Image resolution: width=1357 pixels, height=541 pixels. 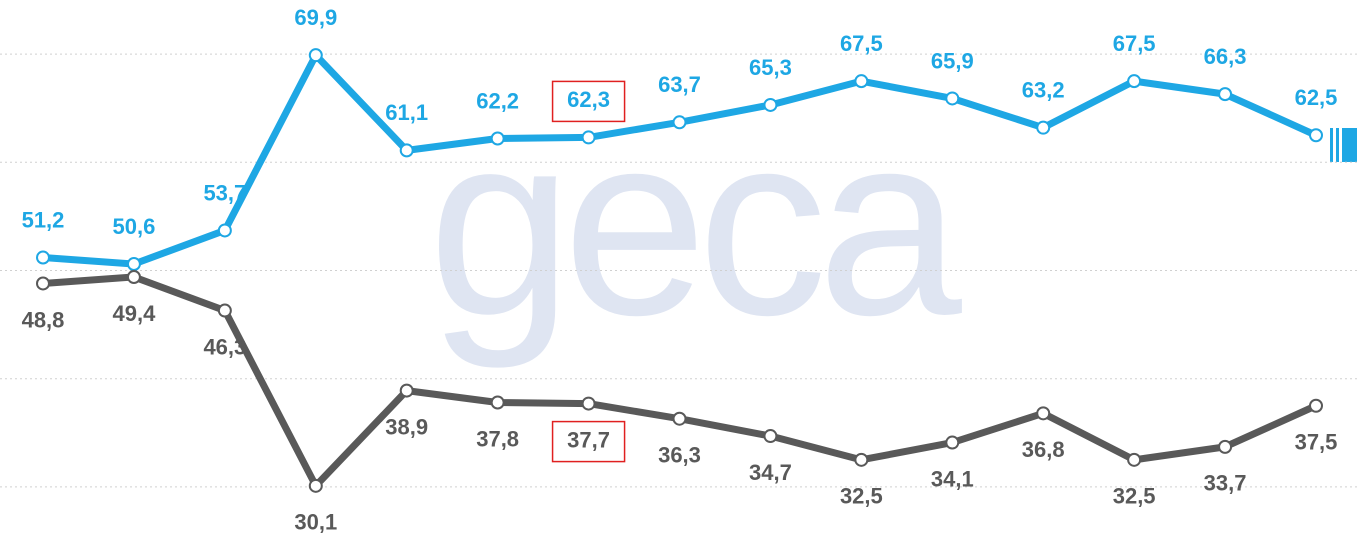 I want to click on data-label: 36,8, so click(x=1043, y=449).